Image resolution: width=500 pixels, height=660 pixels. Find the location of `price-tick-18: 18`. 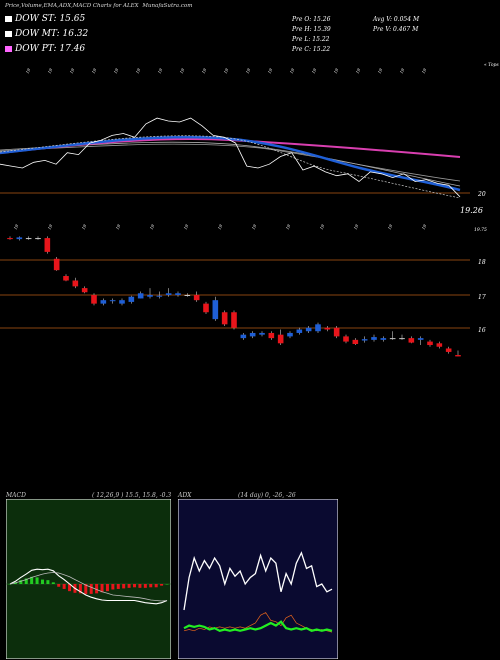

price-tick-18: 18 is located at coordinates (482, 262).